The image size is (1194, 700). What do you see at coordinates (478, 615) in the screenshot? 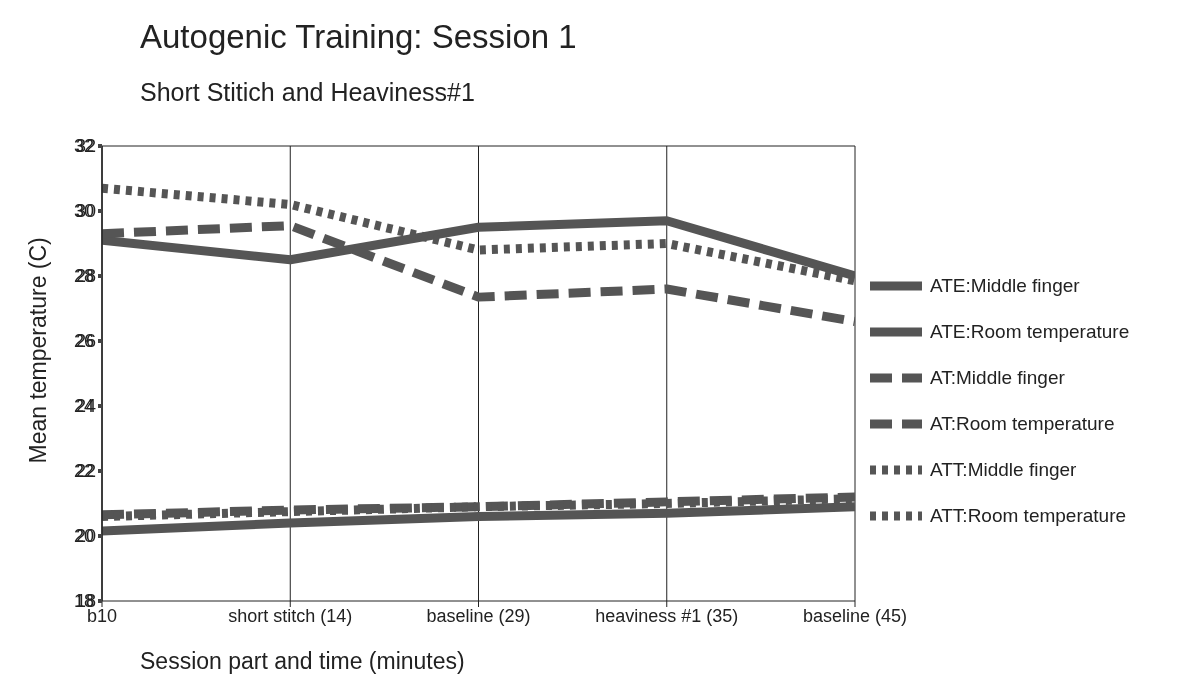
I see `x-tick-label: baseline (29)` at bounding box center [478, 615].